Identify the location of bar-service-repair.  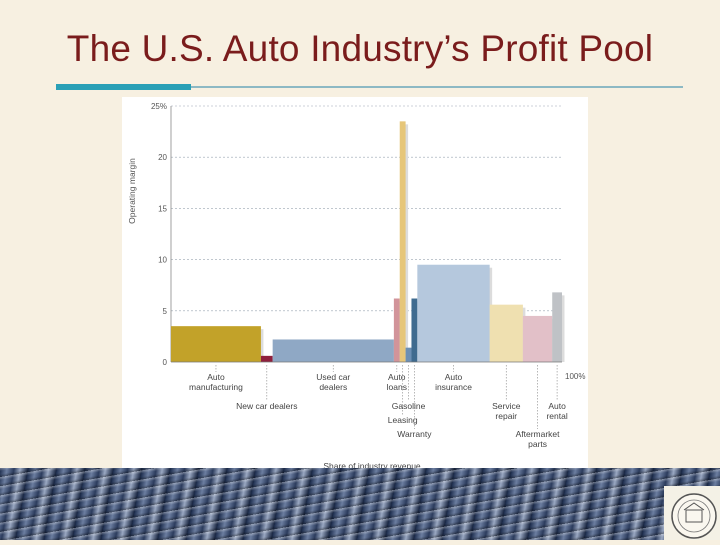
(506, 333).